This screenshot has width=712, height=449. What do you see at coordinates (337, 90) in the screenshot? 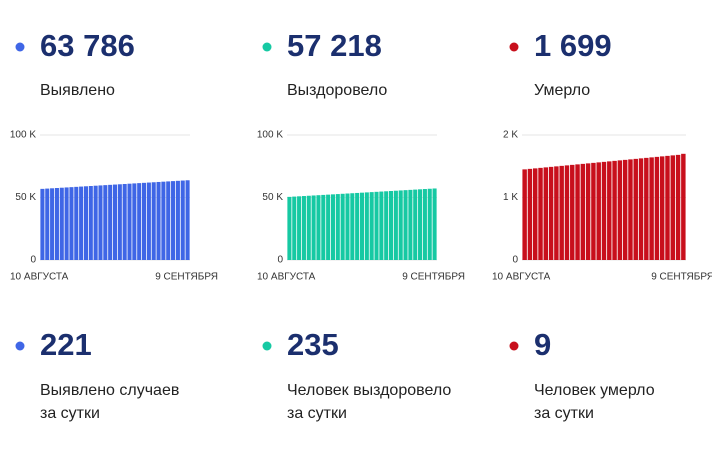
I see `total-label: Выздоровело` at bounding box center [337, 90].